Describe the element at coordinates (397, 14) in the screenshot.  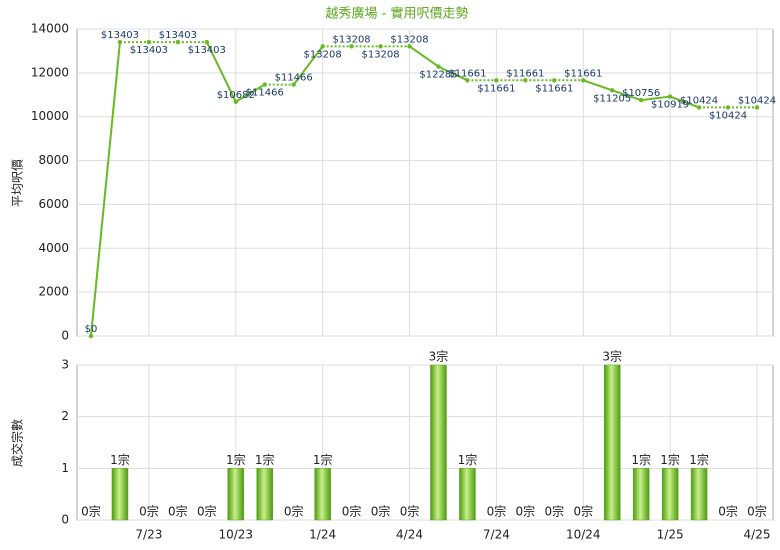
I see `chart-title: 越秀廣場 - 實用呎價走勢` at that location.